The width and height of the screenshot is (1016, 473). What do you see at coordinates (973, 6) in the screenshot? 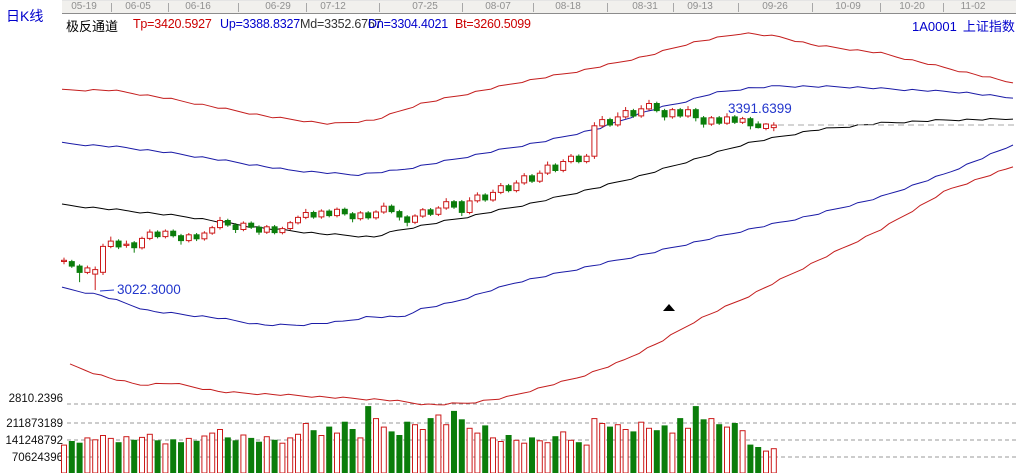
I see `date-tick-label: 11-02` at bounding box center [973, 6].